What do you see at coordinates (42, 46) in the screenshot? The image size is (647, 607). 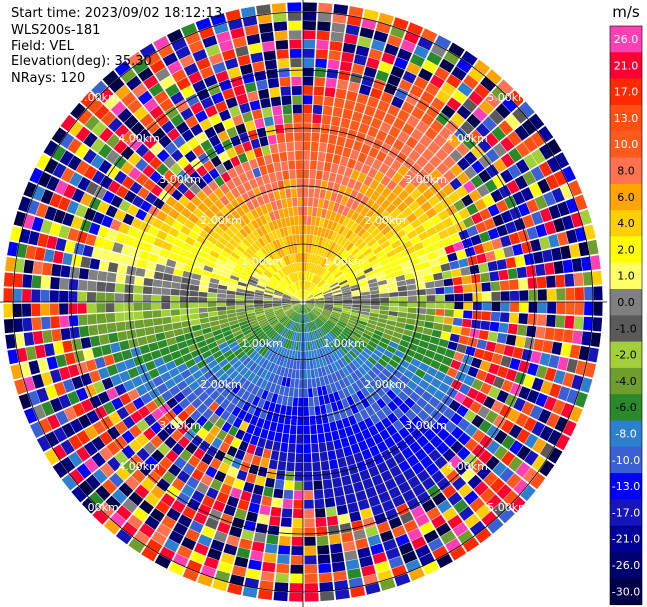 I see `field-name: Field: VEL` at bounding box center [42, 46].